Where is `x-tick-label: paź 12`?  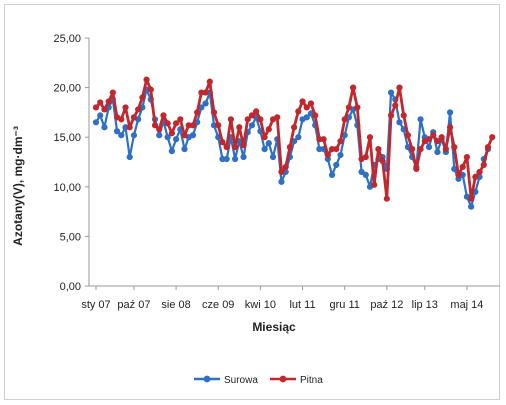 x-tick-label: paź 12 is located at coordinates (386, 305).